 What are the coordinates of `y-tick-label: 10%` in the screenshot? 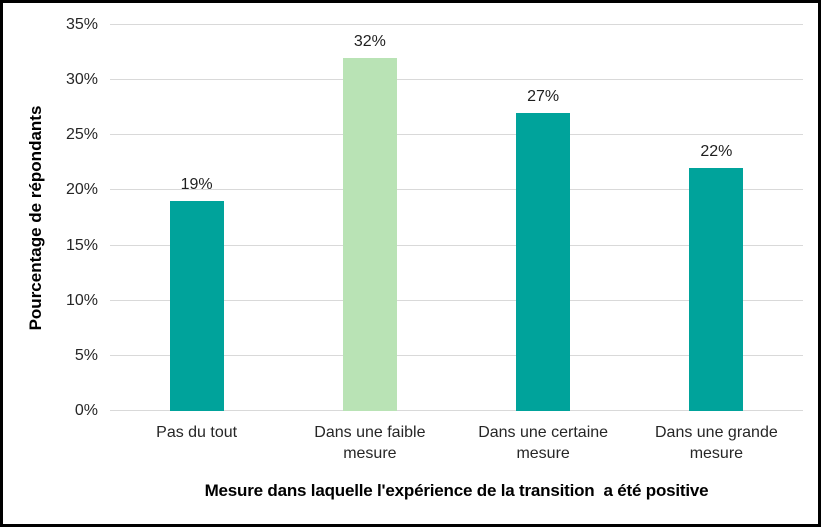 It's located at (81, 300).